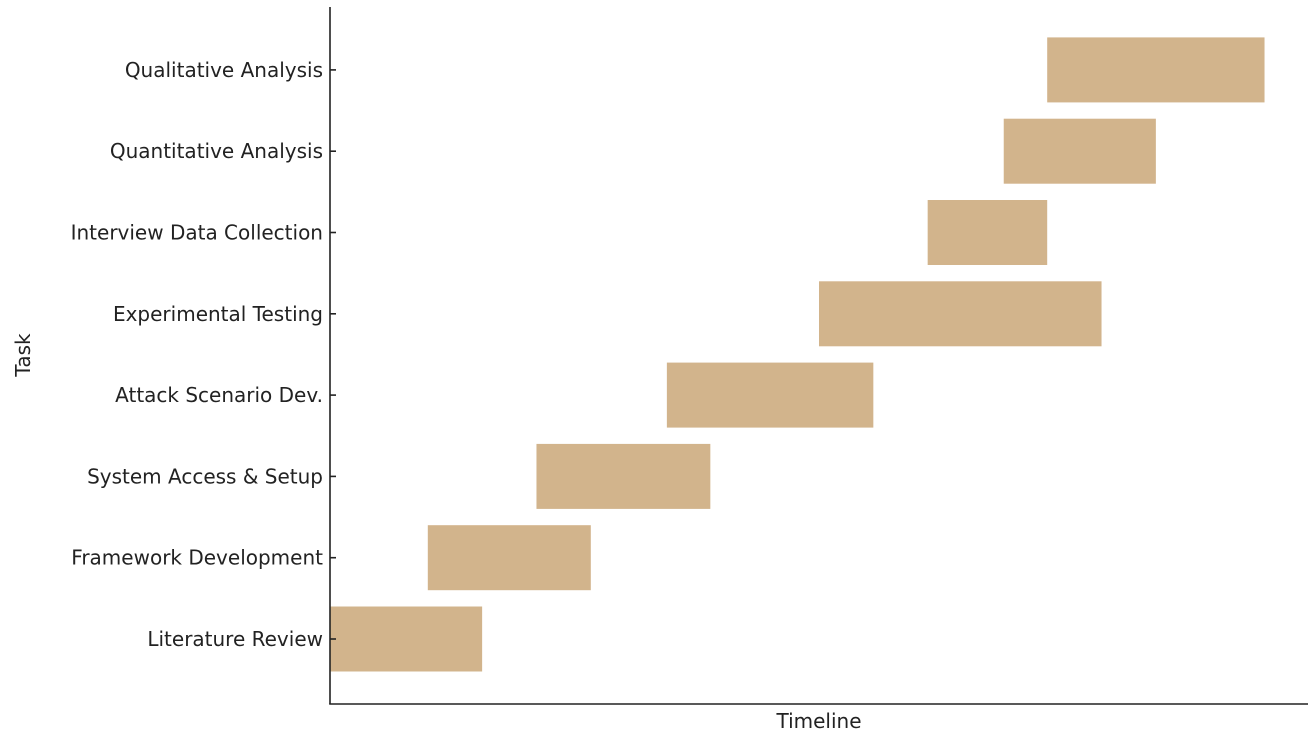 Image resolution: width=1316 pixels, height=742 pixels. Describe the element at coordinates (224, 70) in the screenshot. I see `y-tick-label: Qualitative Analysis` at that location.